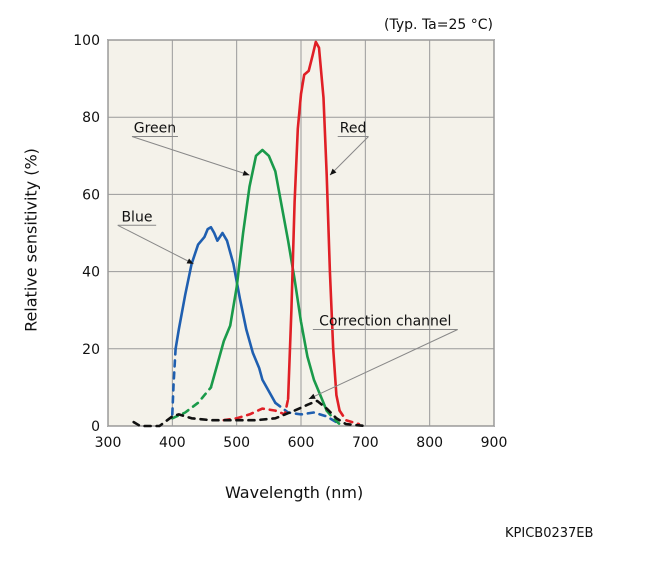  What do you see at coordinates (155, 244) in the screenshot?
I see `label-leader-blue` at bounding box center [155, 244].